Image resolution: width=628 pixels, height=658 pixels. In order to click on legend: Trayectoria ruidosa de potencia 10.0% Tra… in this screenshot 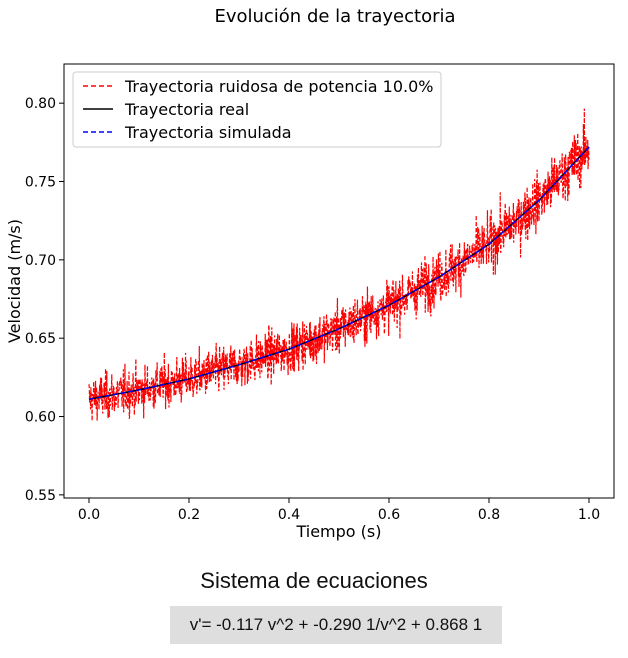, I will do `click(257, 109)`.